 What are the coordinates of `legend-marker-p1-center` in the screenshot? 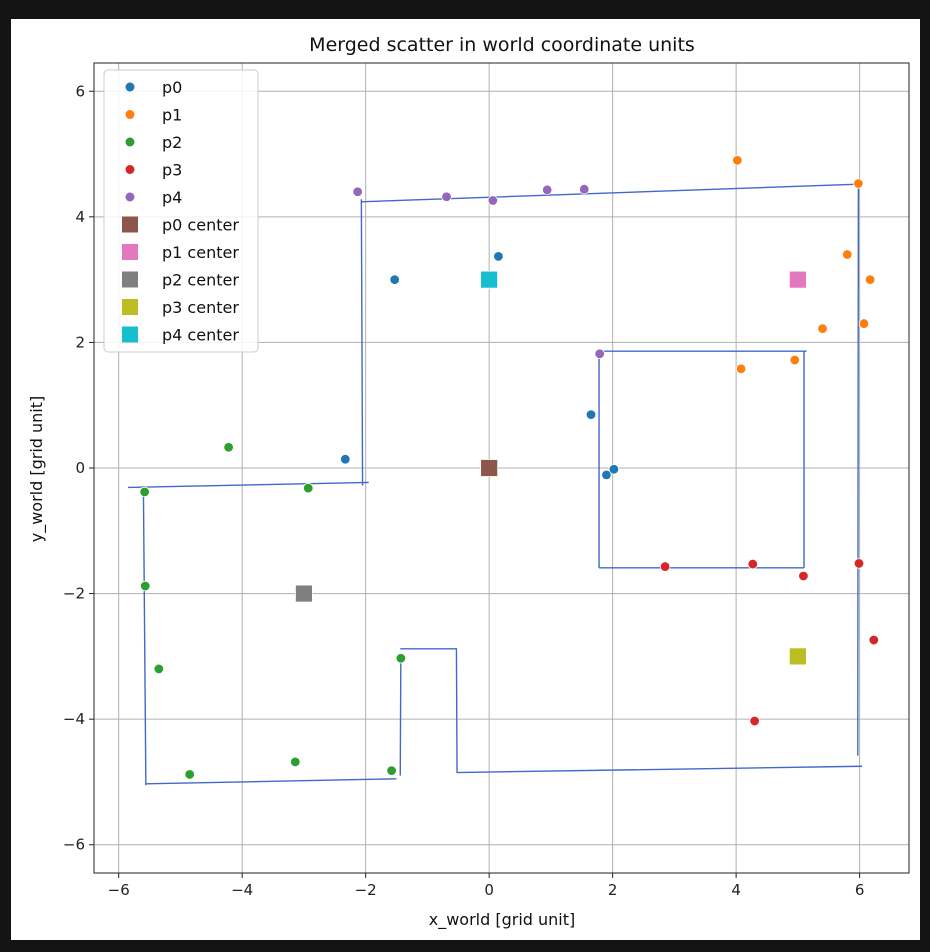 It's located at (130, 252).